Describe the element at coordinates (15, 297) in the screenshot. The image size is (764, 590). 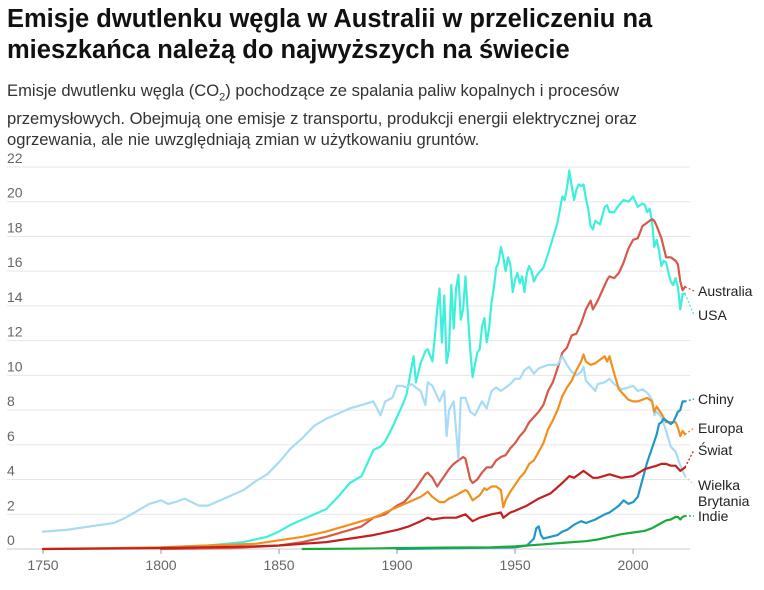
I see `y-tick-label-14: 14` at that location.